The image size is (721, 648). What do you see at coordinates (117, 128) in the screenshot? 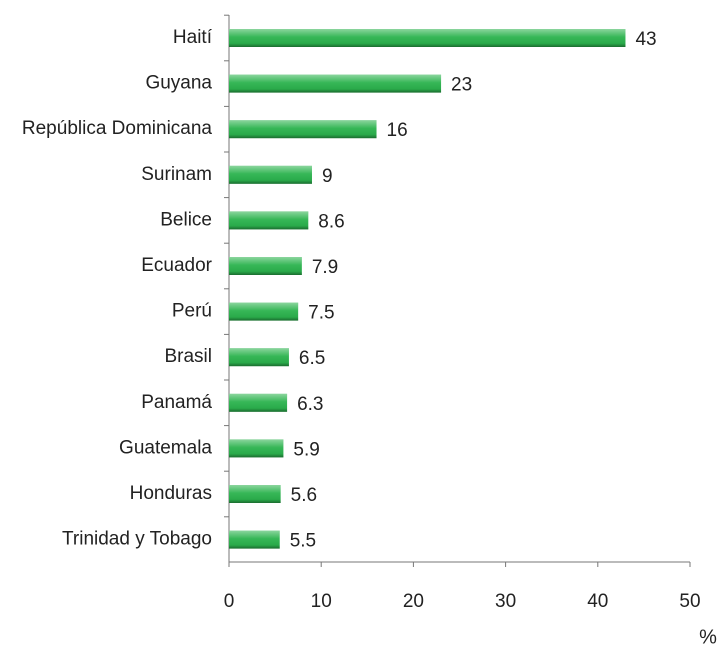
I see `y-tick-label: República Dominicana` at bounding box center [117, 128].